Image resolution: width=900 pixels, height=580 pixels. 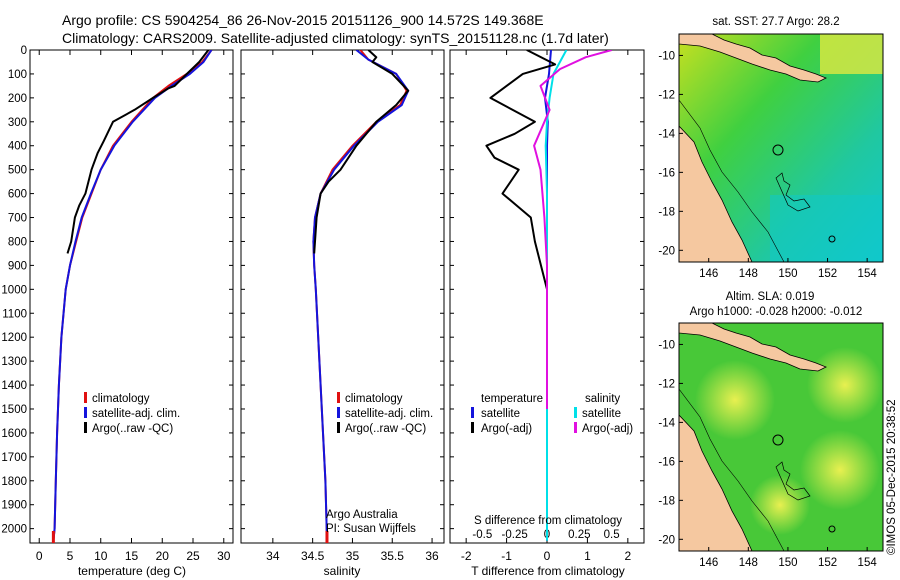 What do you see at coordinates (602, 399) in the screenshot?
I see `legend-heading-salinity: salinity` at bounding box center [602, 399].